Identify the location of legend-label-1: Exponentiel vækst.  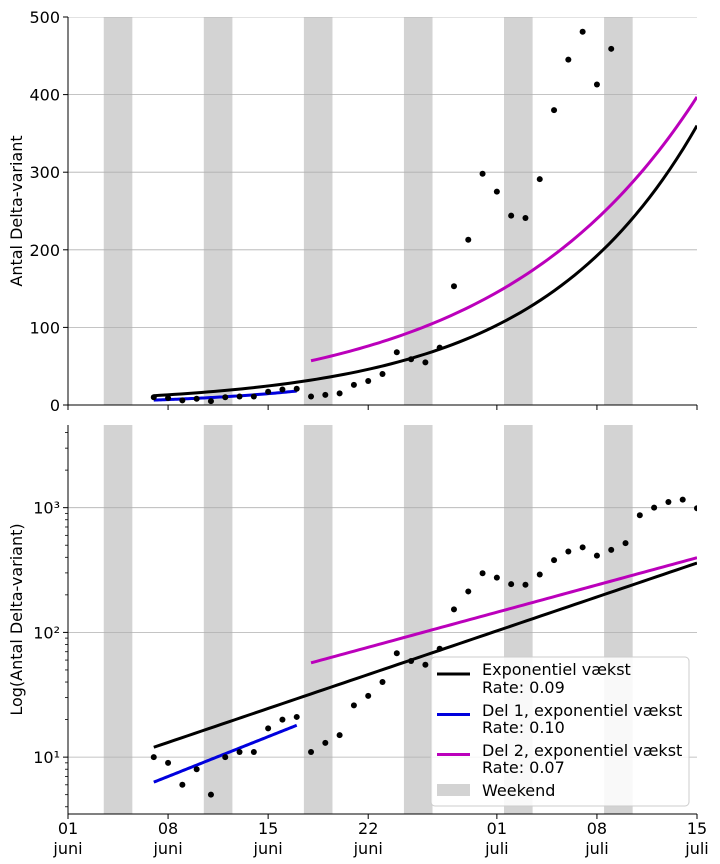
(556, 669).